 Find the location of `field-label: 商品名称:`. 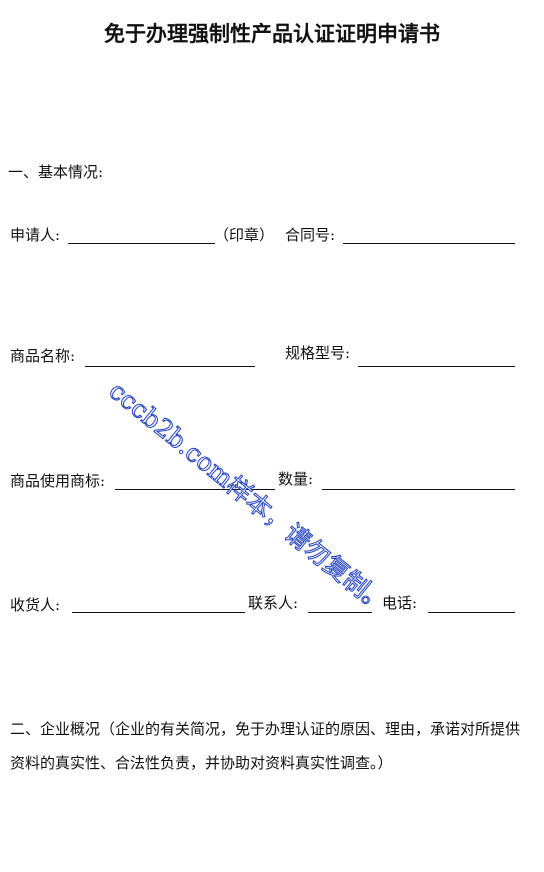

field-label: 商品名称: is located at coordinates (43, 356).